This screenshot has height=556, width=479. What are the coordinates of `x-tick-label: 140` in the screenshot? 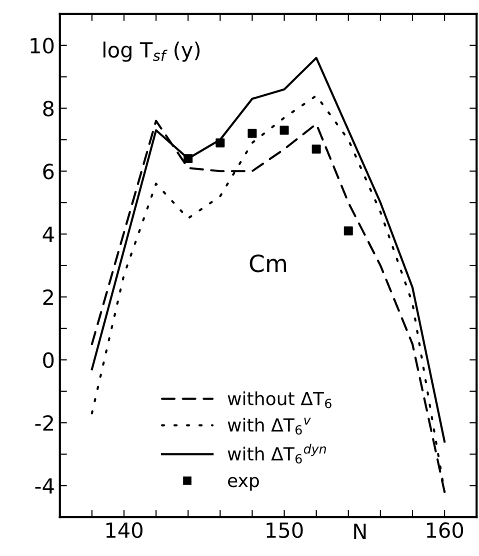 It's located at (124, 530).